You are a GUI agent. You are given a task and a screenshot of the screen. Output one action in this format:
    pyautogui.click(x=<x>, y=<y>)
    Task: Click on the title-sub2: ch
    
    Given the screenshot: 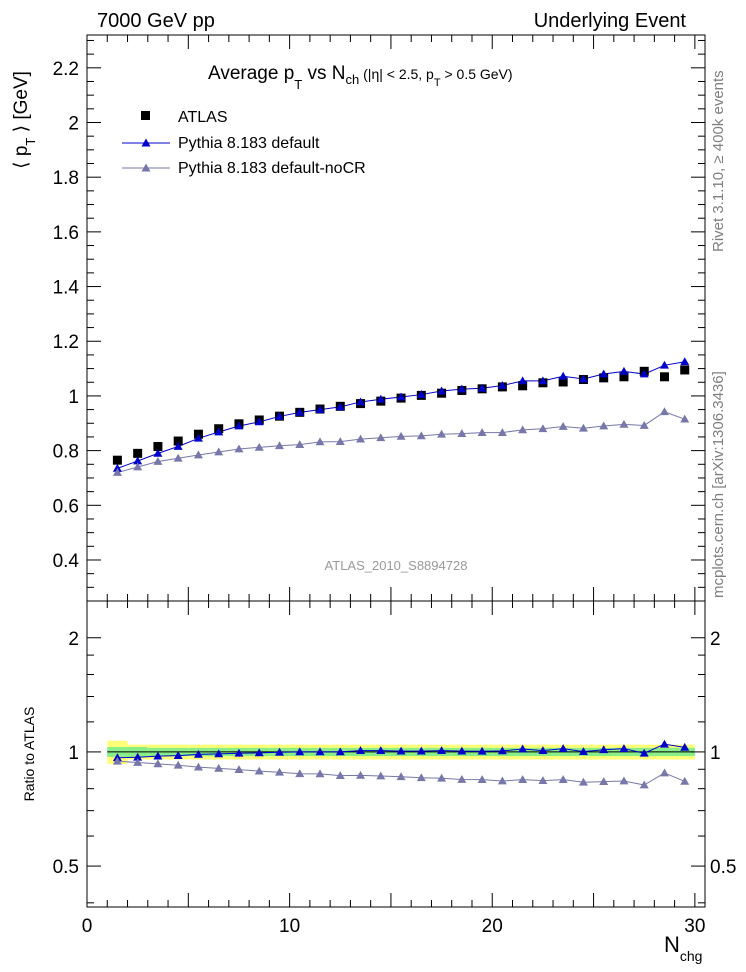 What is the action you would take?
    pyautogui.click(x=353, y=79)
    